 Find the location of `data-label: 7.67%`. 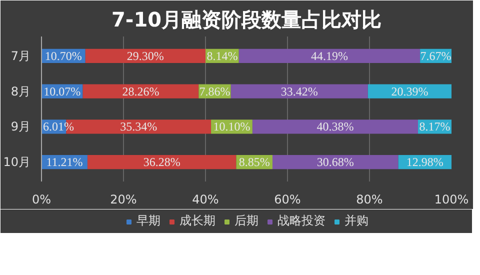

data-label: 7.67% is located at coordinates (436, 55).